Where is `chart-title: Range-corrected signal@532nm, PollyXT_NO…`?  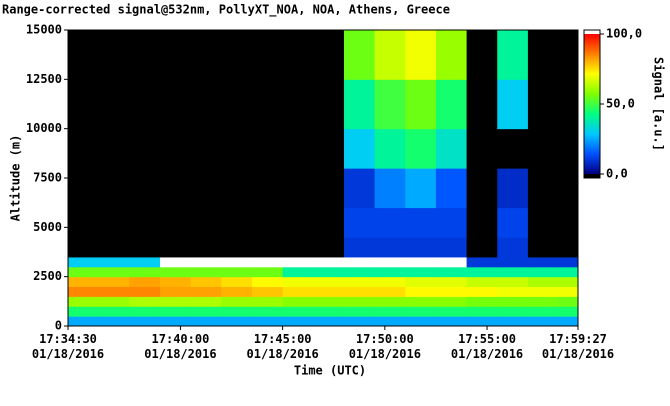
chart-title: Range-corrected signal@532nm, PollyXT_NO… is located at coordinates (226, 10).